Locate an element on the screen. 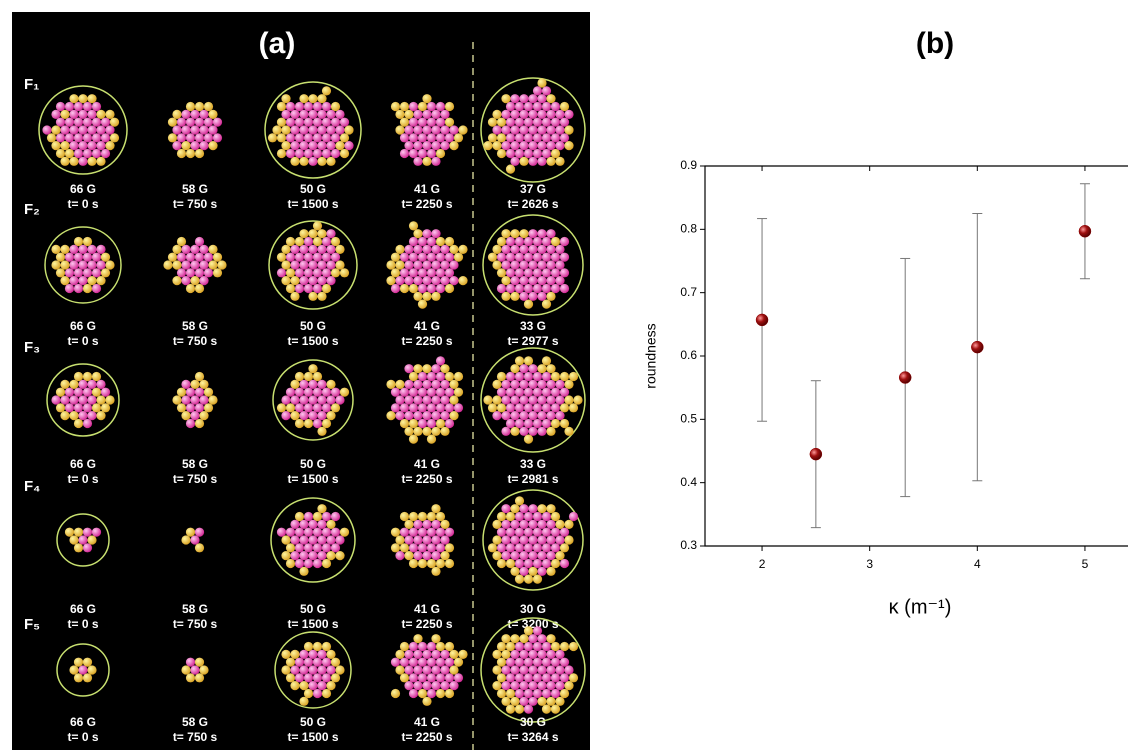 The width and height of the screenshot is (1128, 750). cluster is located at coordinates (313, 540).